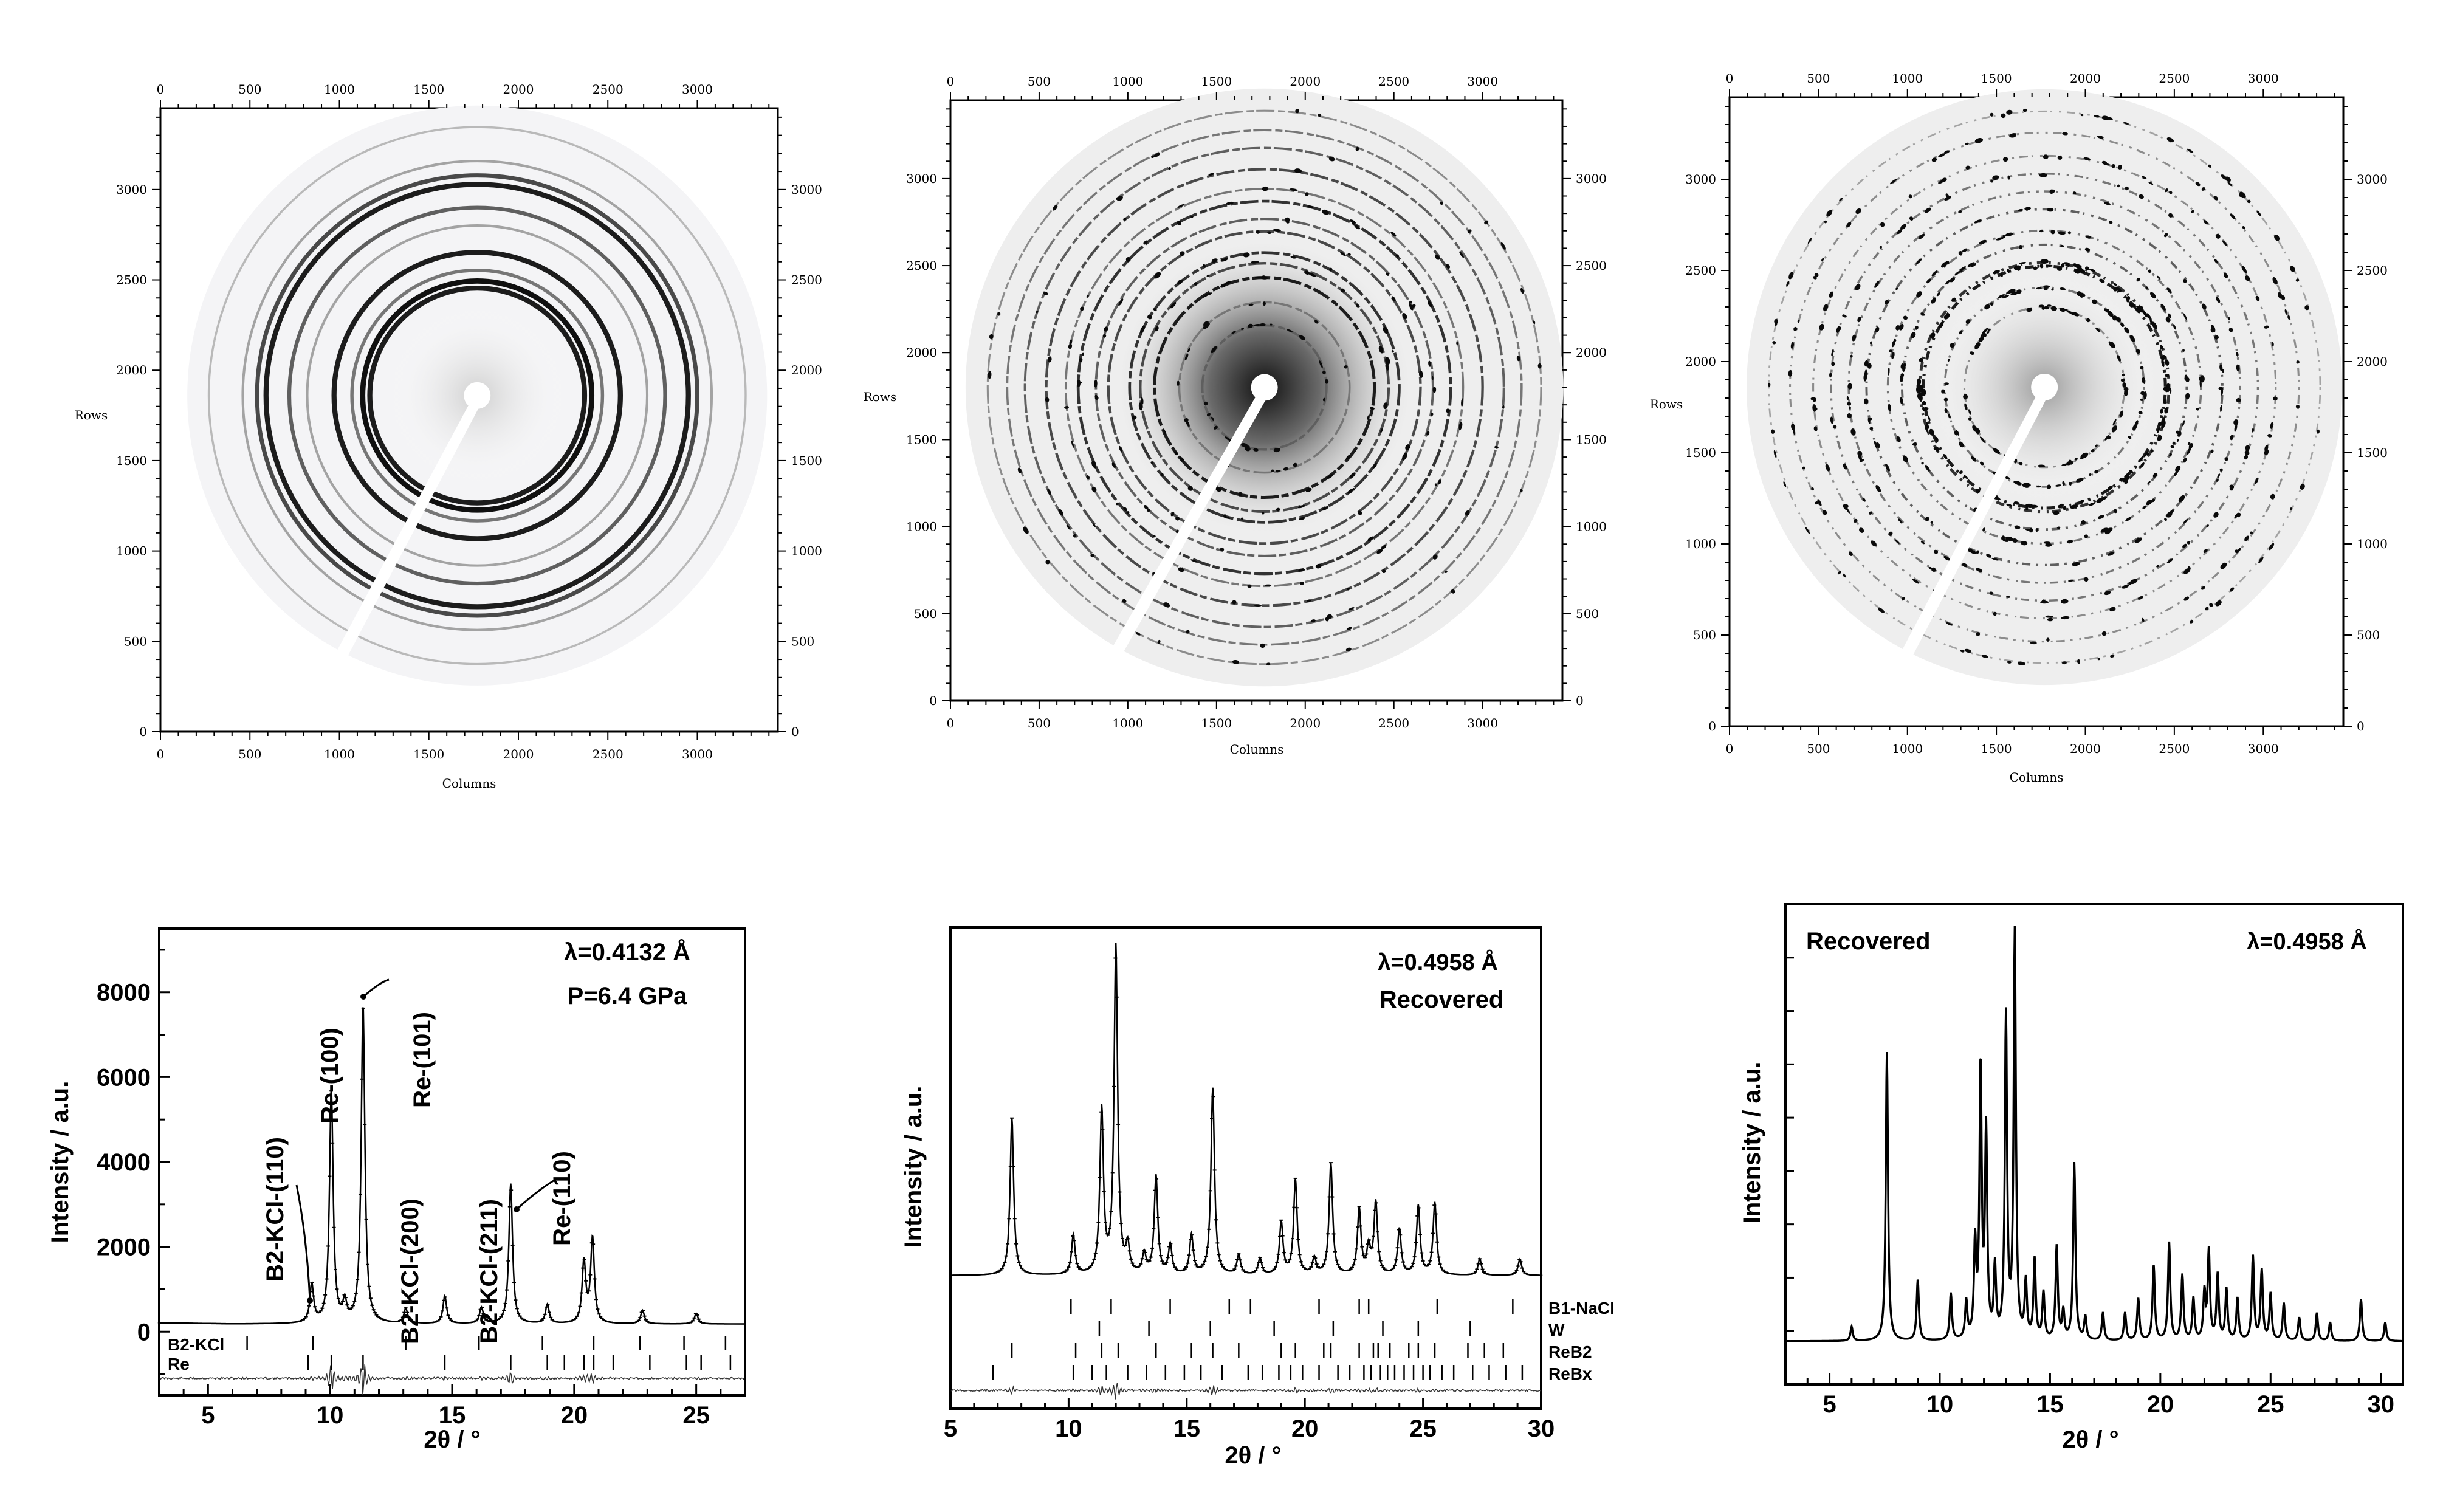  I want to click on x-tick-label: 2500, so click(608, 90).